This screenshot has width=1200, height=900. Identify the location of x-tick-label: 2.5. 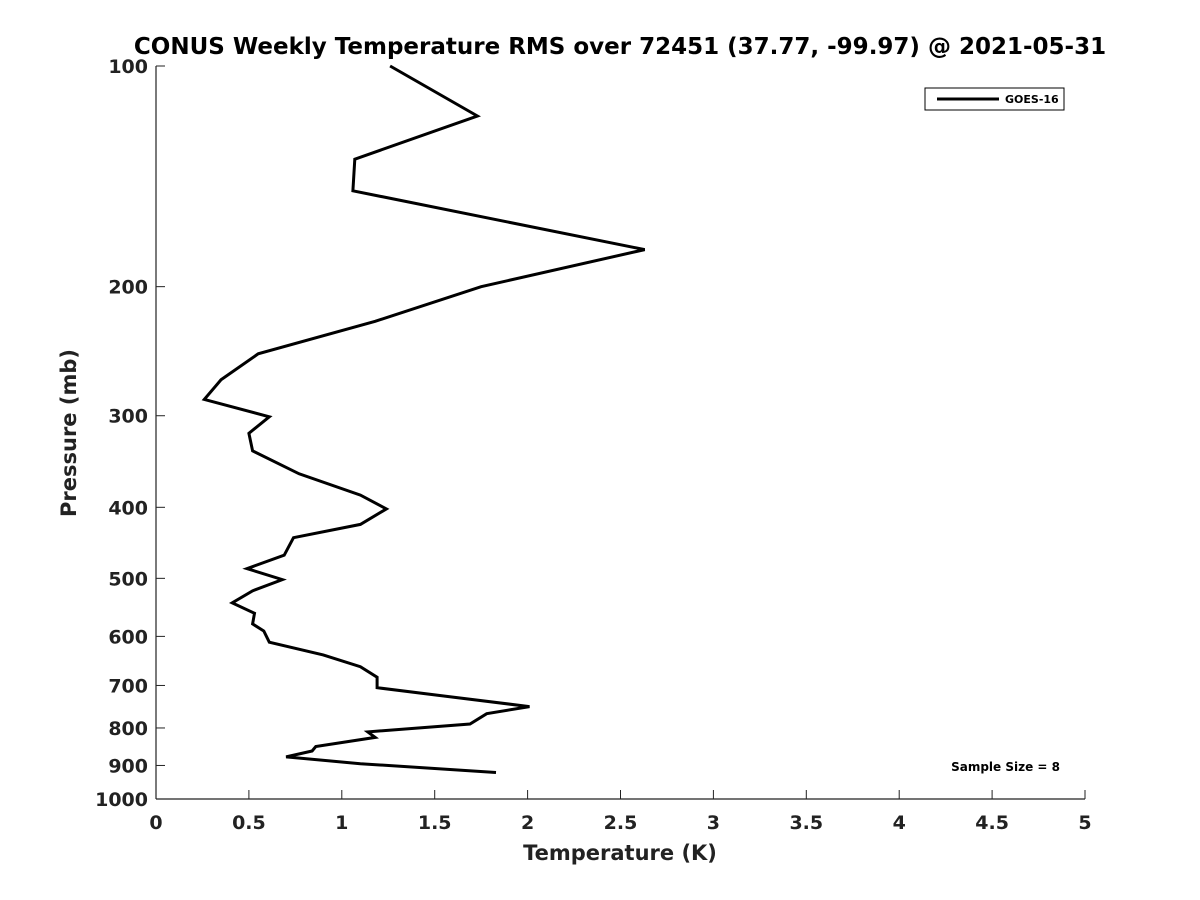
(621, 823).